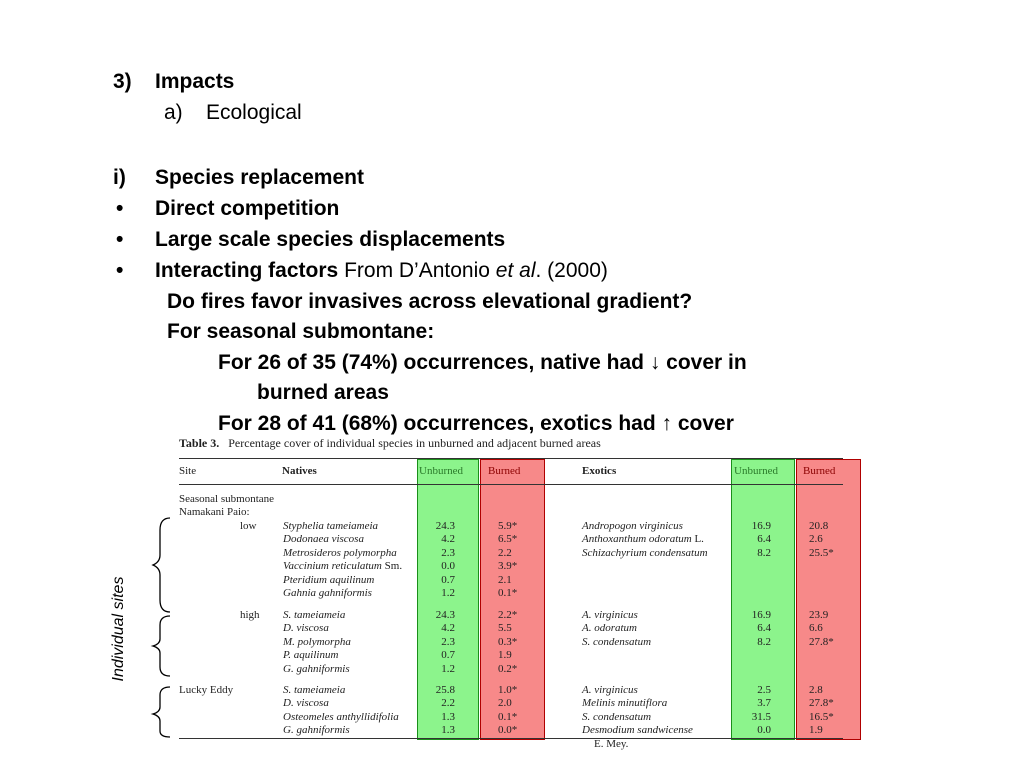 The width and height of the screenshot is (1024, 768). Describe the element at coordinates (616, 642) in the screenshot. I see `exotic-high-species: S. condensatum` at that location.